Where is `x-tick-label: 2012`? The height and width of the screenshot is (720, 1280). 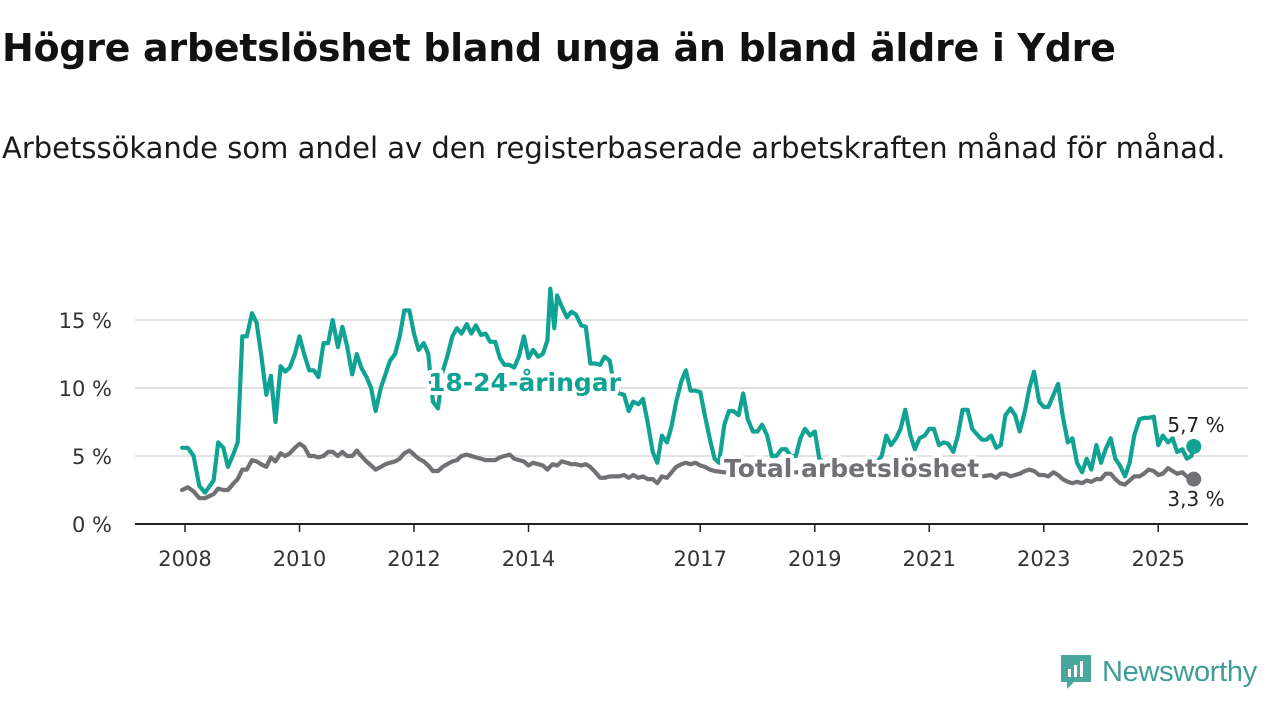
x-tick-label: 2012 is located at coordinates (413, 559).